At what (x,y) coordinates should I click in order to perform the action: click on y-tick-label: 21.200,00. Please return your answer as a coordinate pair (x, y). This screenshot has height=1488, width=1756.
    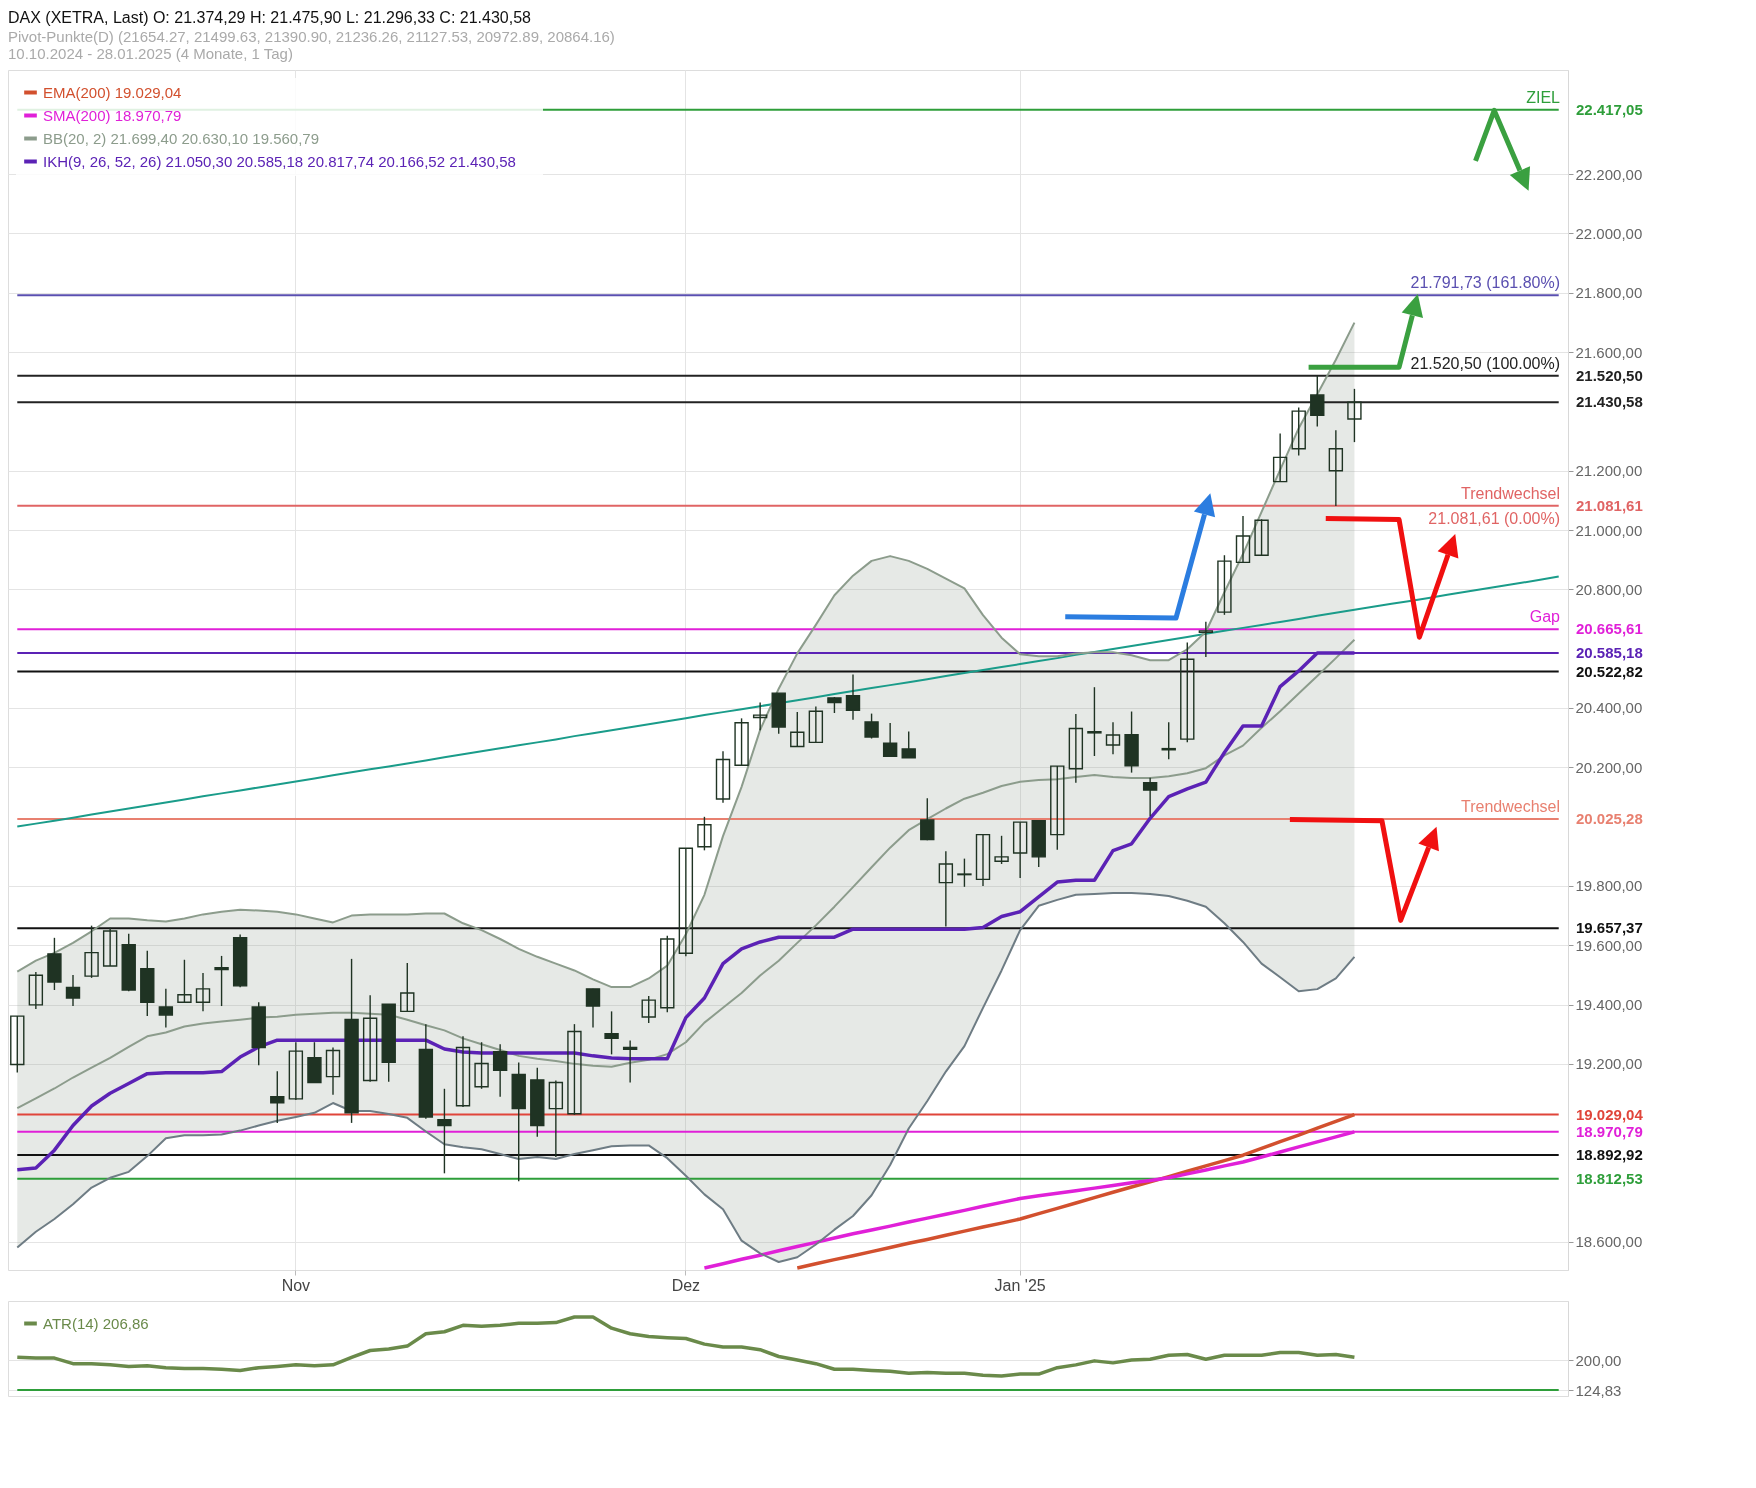
    Looking at the image, I should click on (1609, 471).